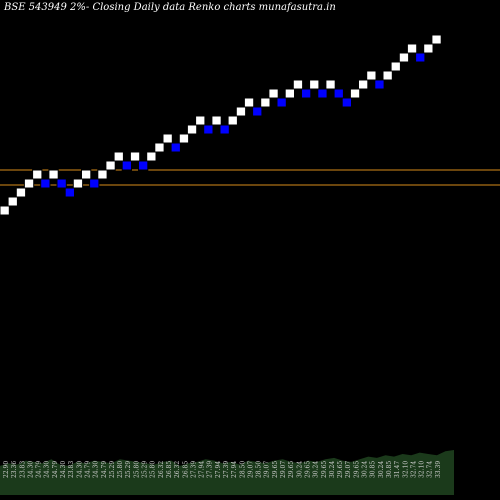 The image size is (500, 500). Describe the element at coordinates (14, 469) in the screenshot. I see `price-label: 23.36` at that location.